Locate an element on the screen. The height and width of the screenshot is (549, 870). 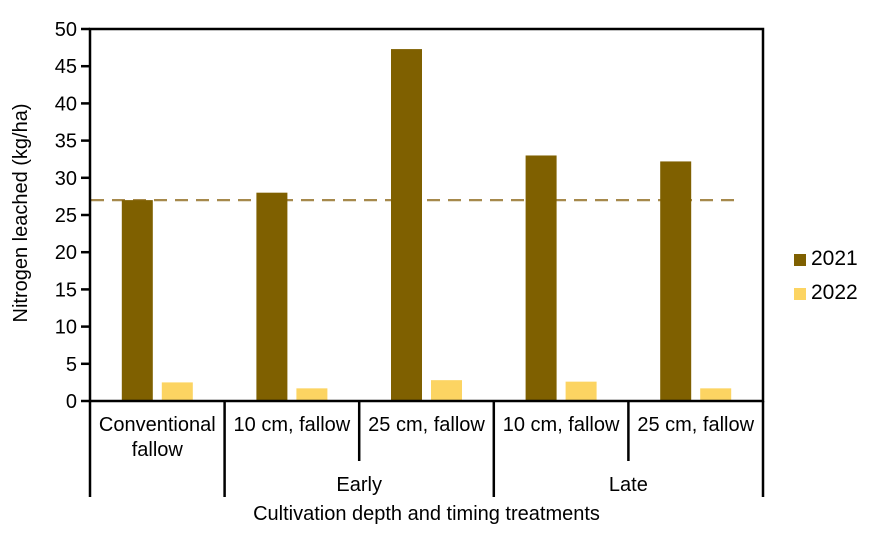
category-label: fallow is located at coordinates (158, 450).